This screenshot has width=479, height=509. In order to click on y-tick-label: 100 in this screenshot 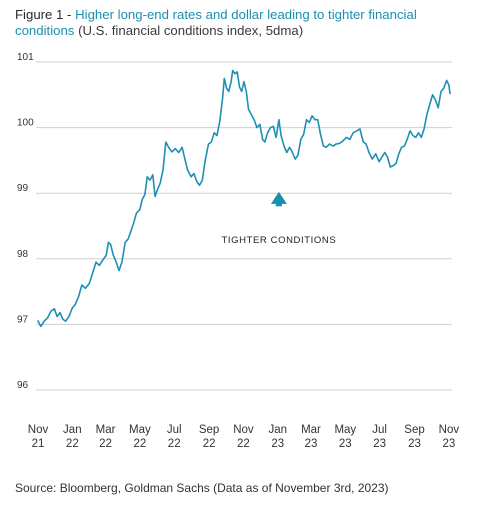, I will do `click(25, 123)`.